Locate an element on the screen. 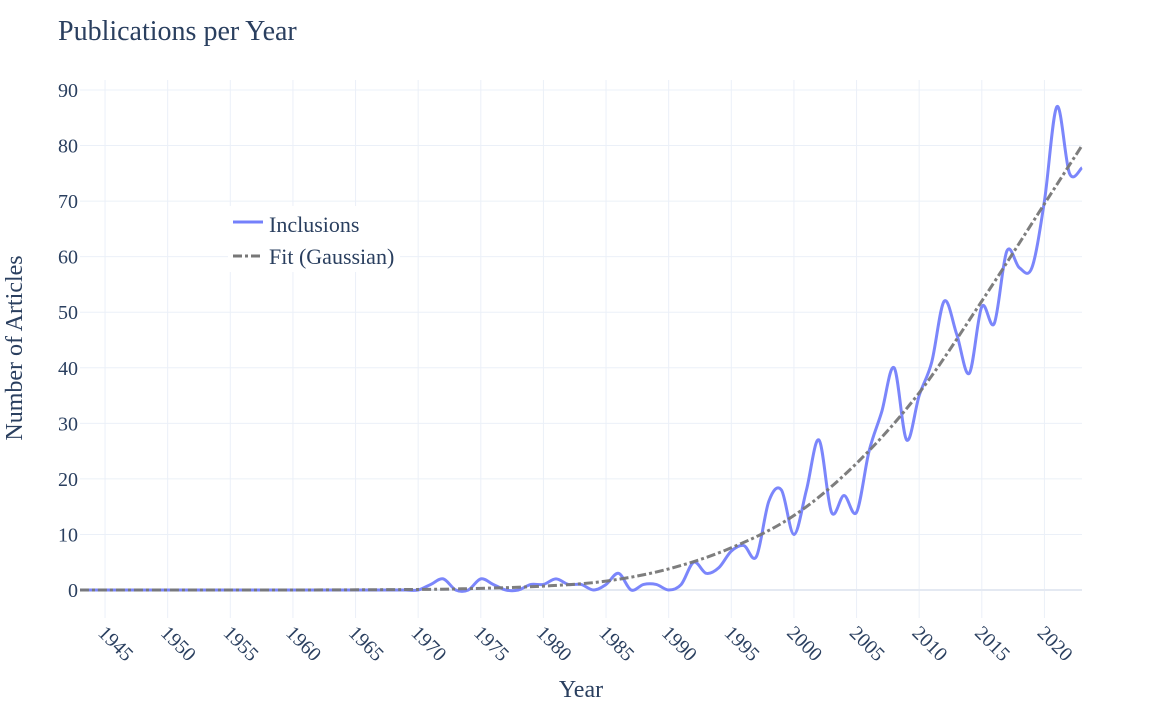 This screenshot has height=707, width=1162. x-tick-label: 1950 is located at coordinates (178, 644).